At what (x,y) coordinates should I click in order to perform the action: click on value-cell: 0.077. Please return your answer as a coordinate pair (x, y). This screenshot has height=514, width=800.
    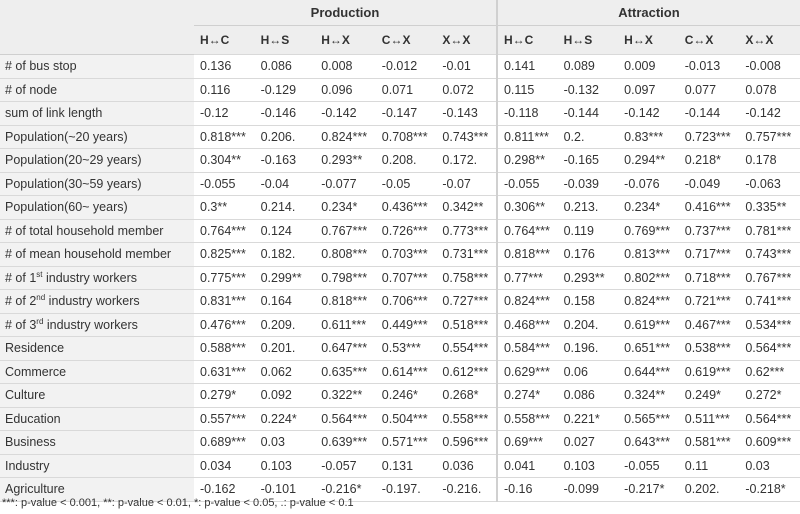
    Looking at the image, I should click on (709, 90).